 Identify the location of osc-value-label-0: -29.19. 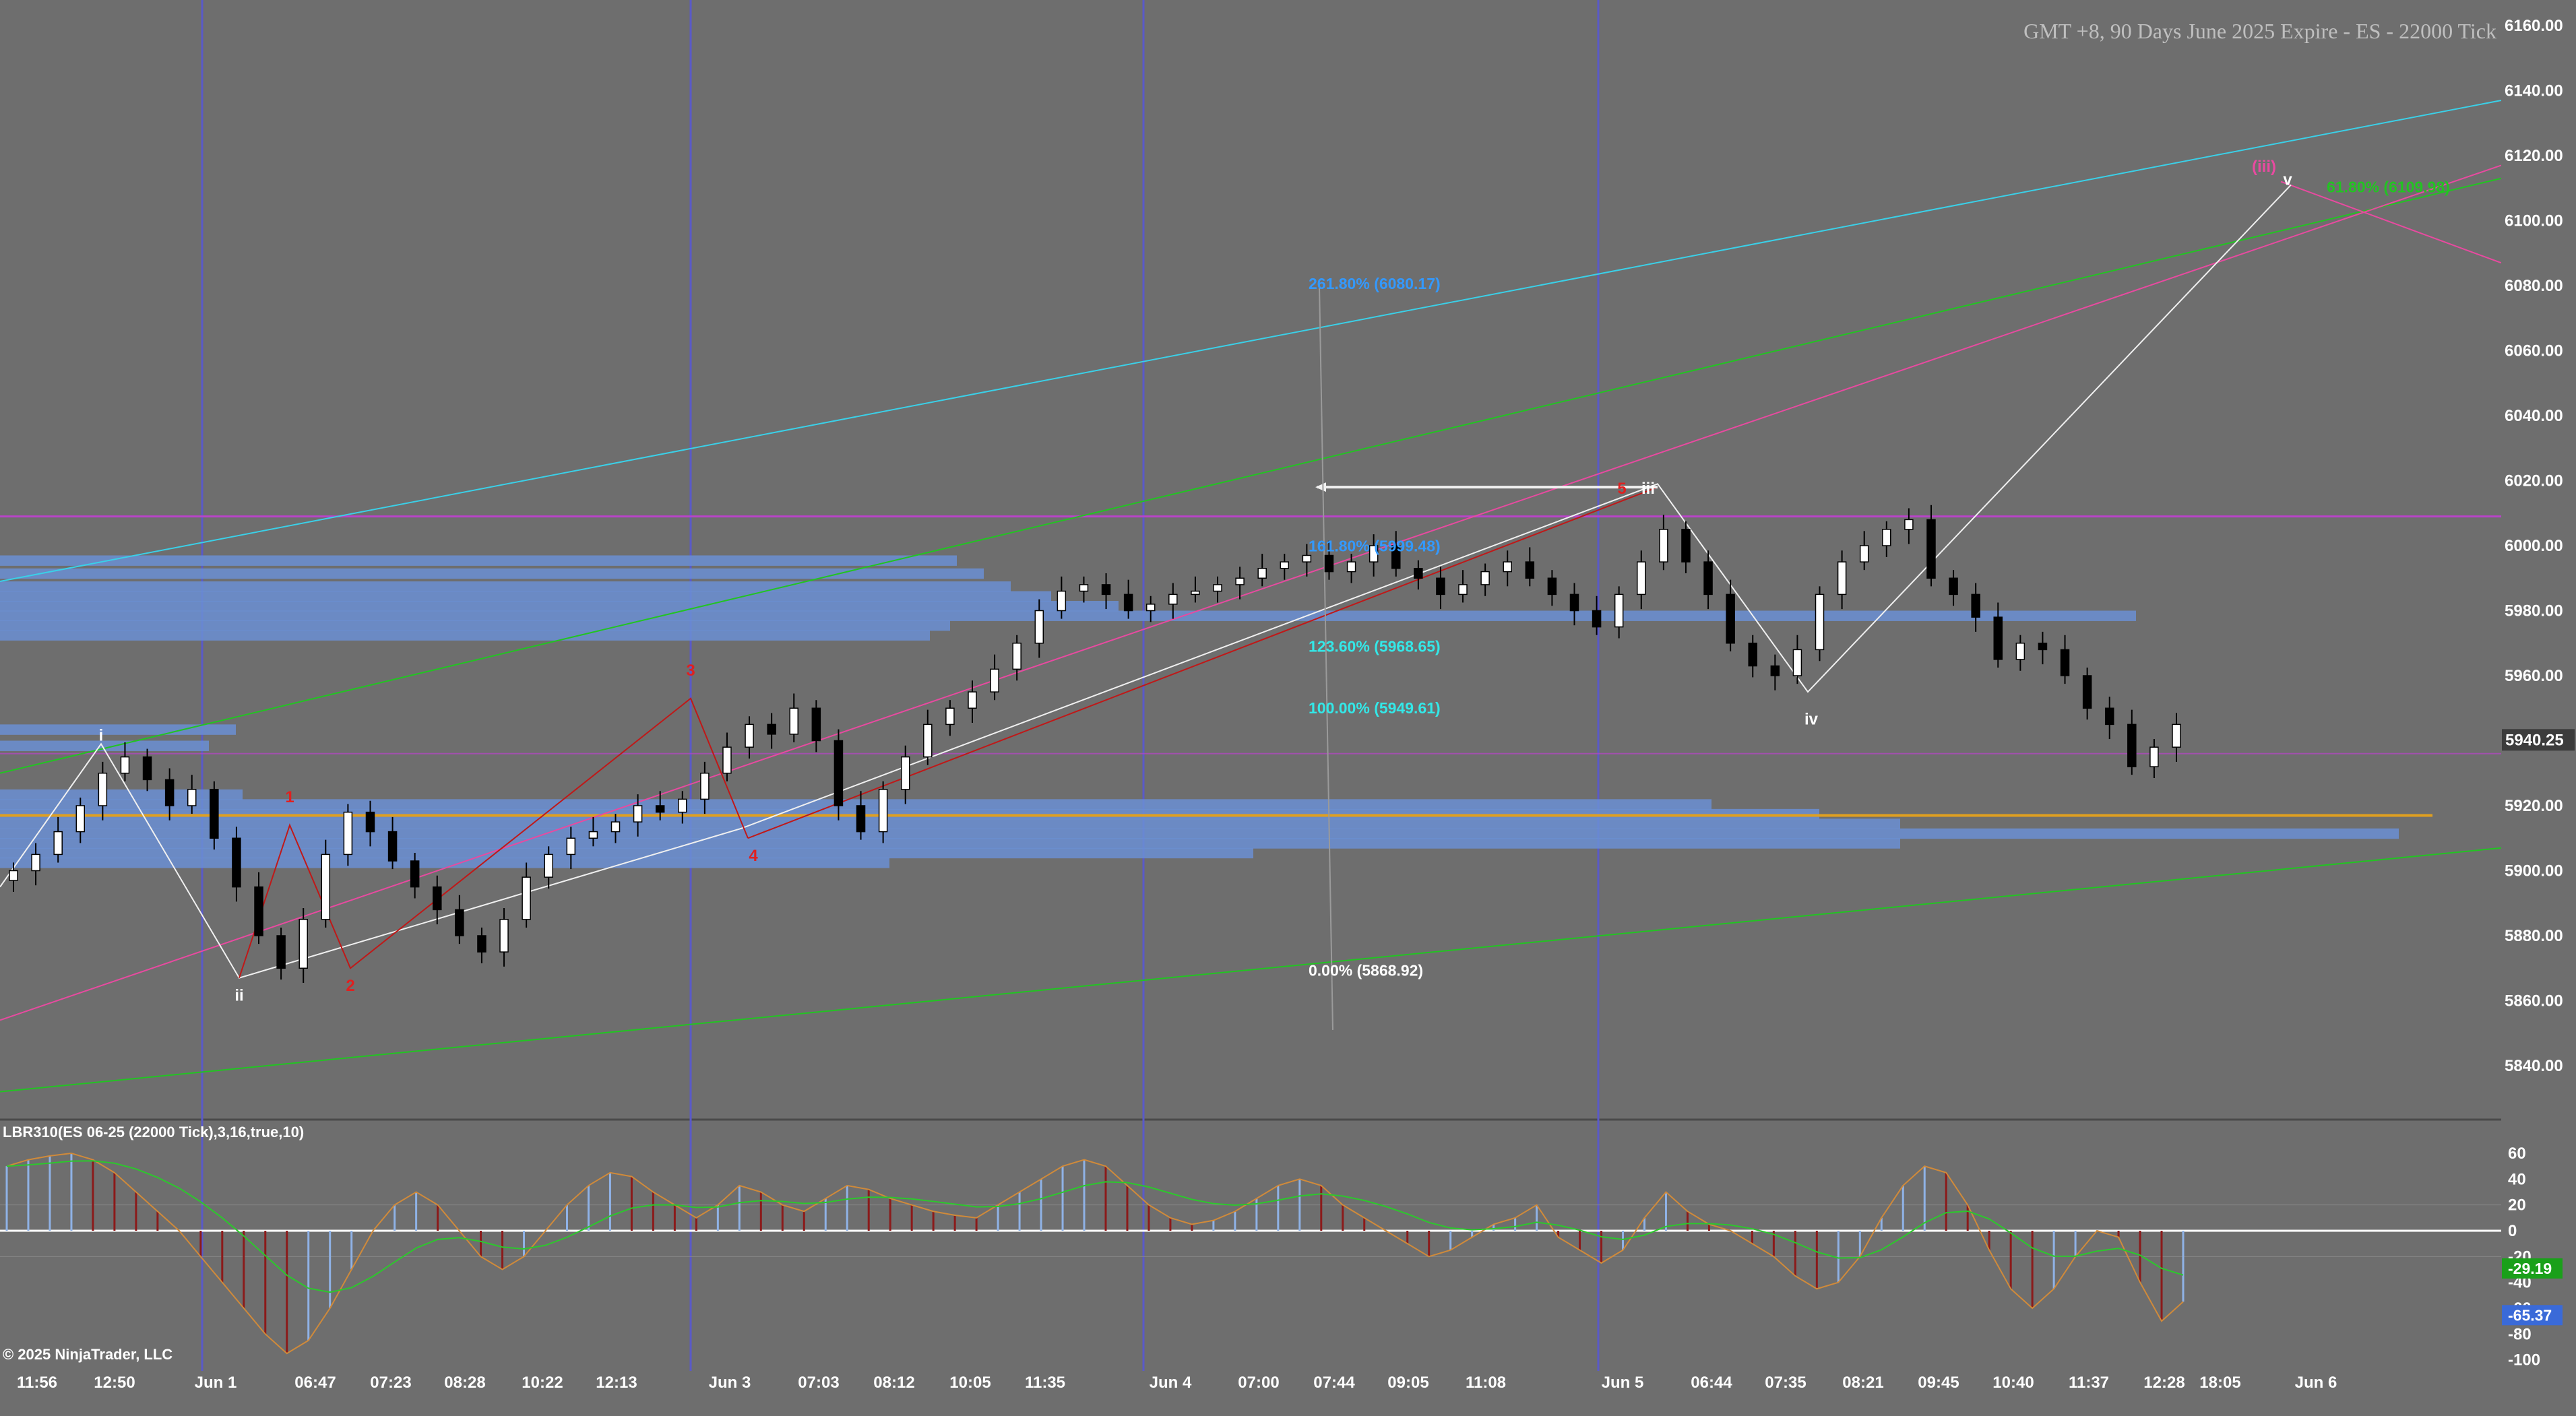
(2530, 1268).